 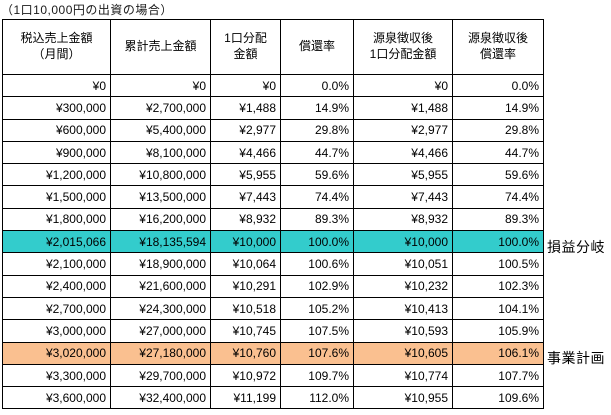 What do you see at coordinates (317, 353) in the screenshot?
I see `table-cell: 107.6%` at bounding box center [317, 353].